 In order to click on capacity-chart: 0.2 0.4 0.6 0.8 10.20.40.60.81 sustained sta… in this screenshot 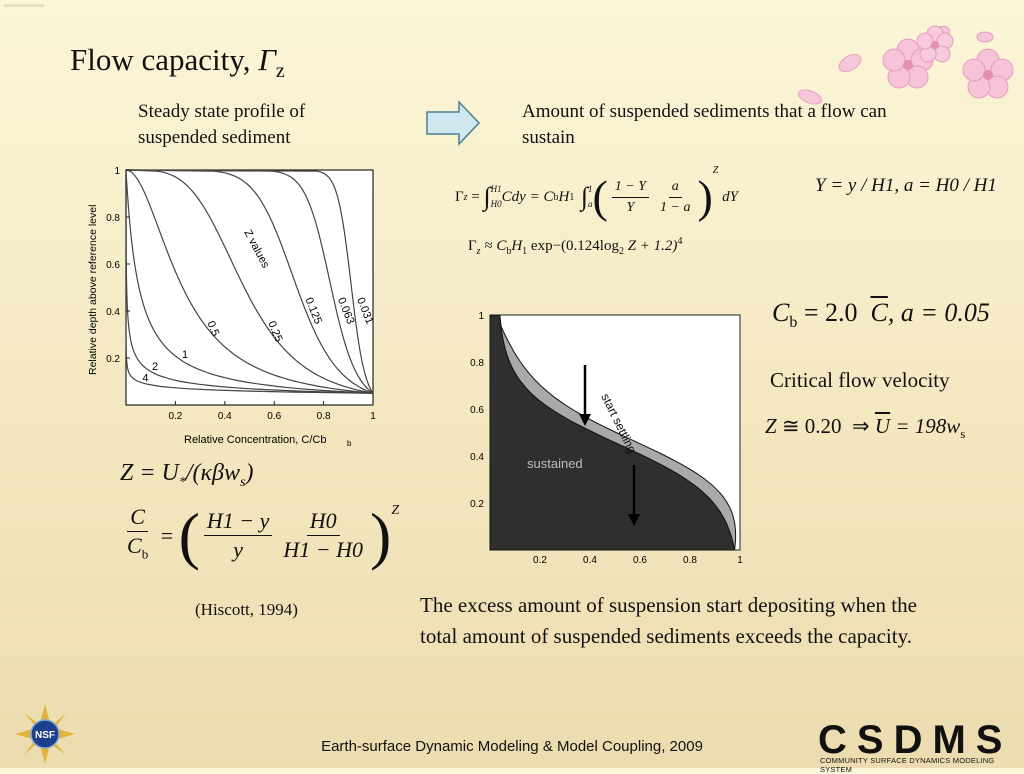, I will do `click(606, 438)`.